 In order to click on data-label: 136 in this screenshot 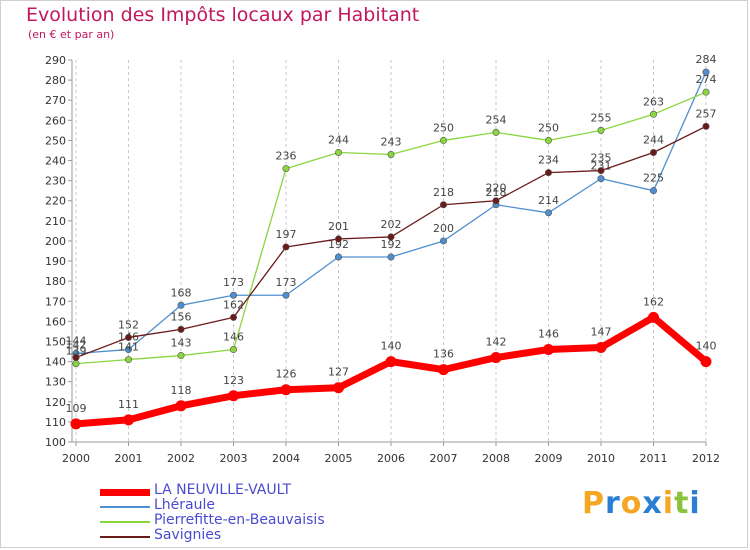, I will do `click(443, 354)`.